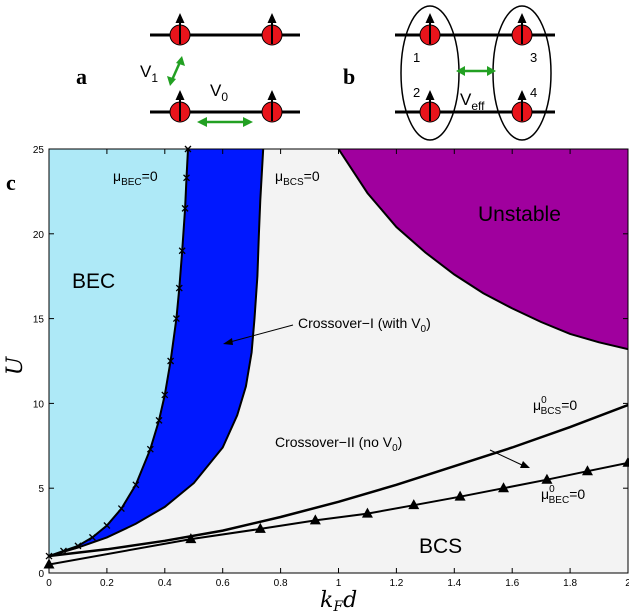  I want to click on x-tick-label: 1.2, so click(396, 583).